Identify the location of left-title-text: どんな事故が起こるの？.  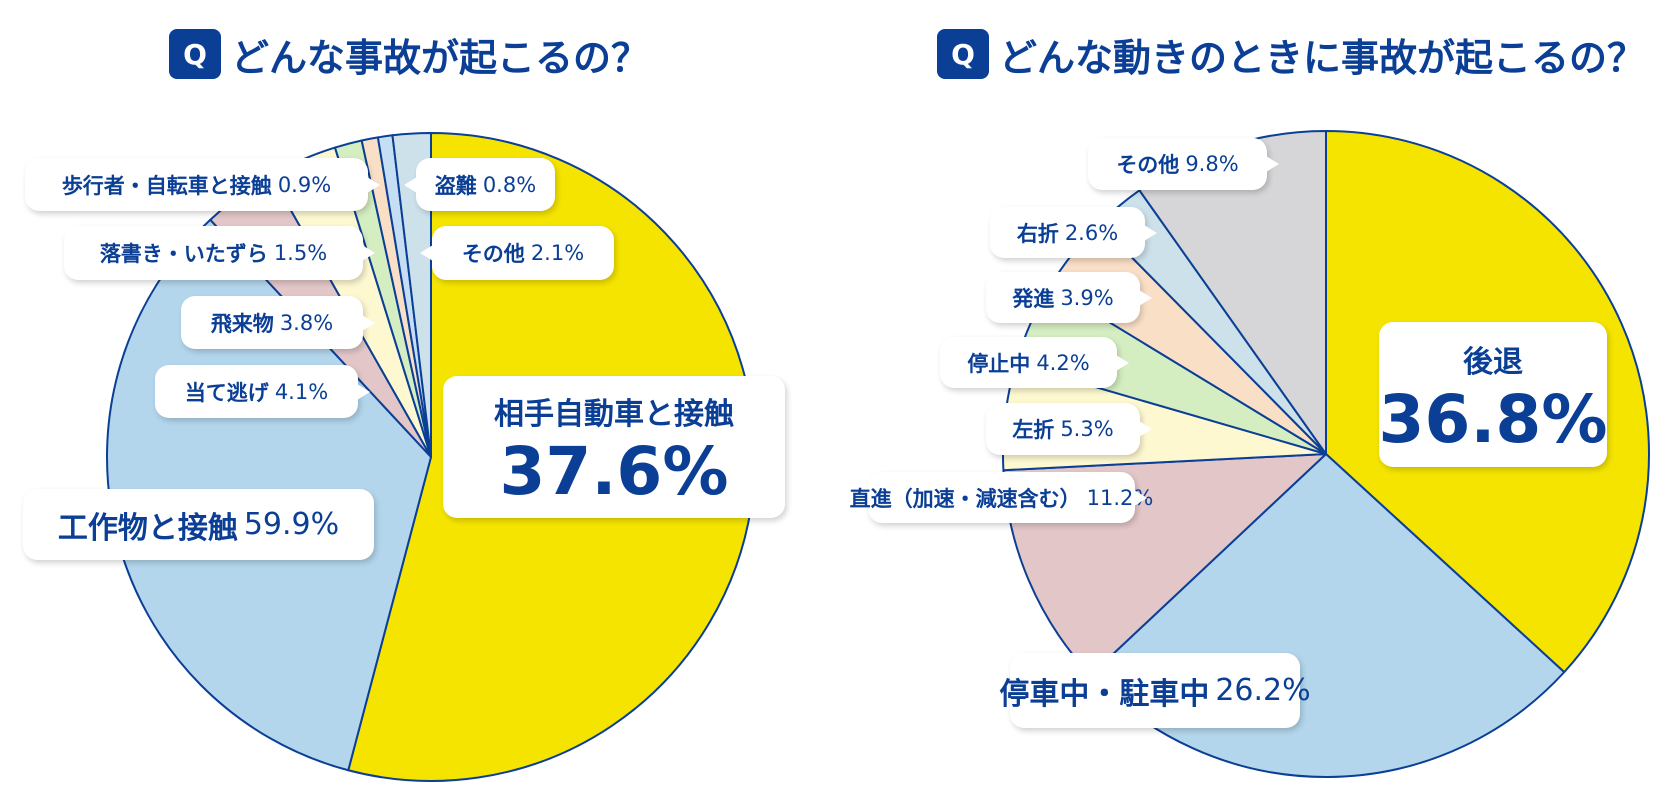
(440, 57).